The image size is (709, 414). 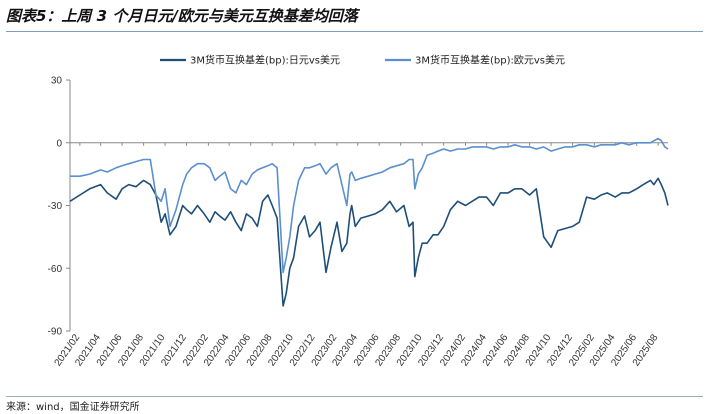 I want to click on title-divider, so click(x=354, y=31).